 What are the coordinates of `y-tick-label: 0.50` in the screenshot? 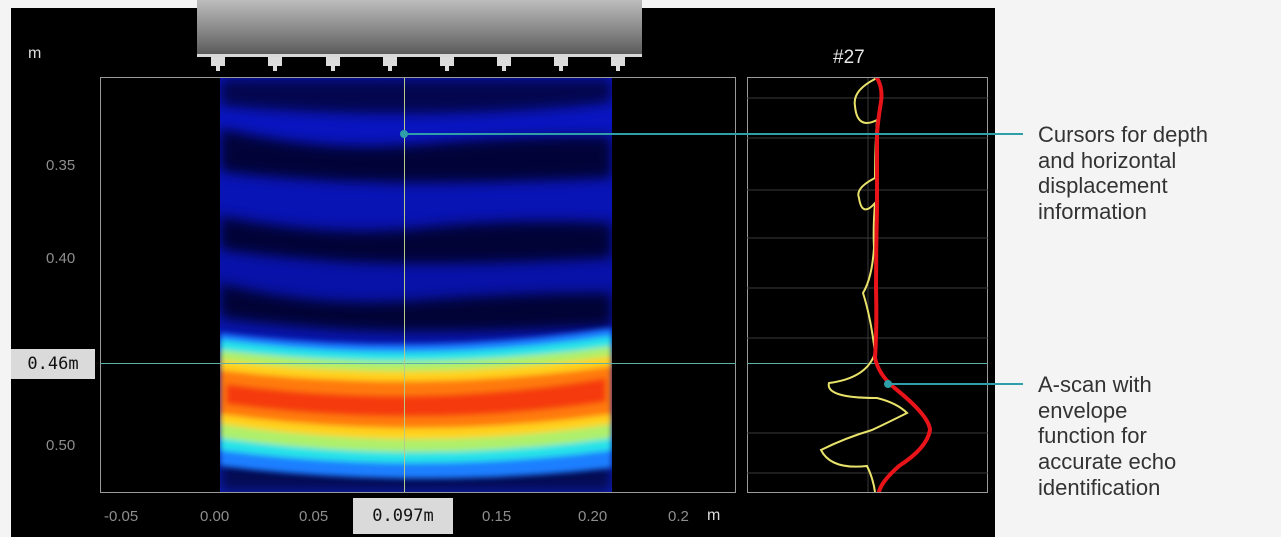 It's located at (61, 445).